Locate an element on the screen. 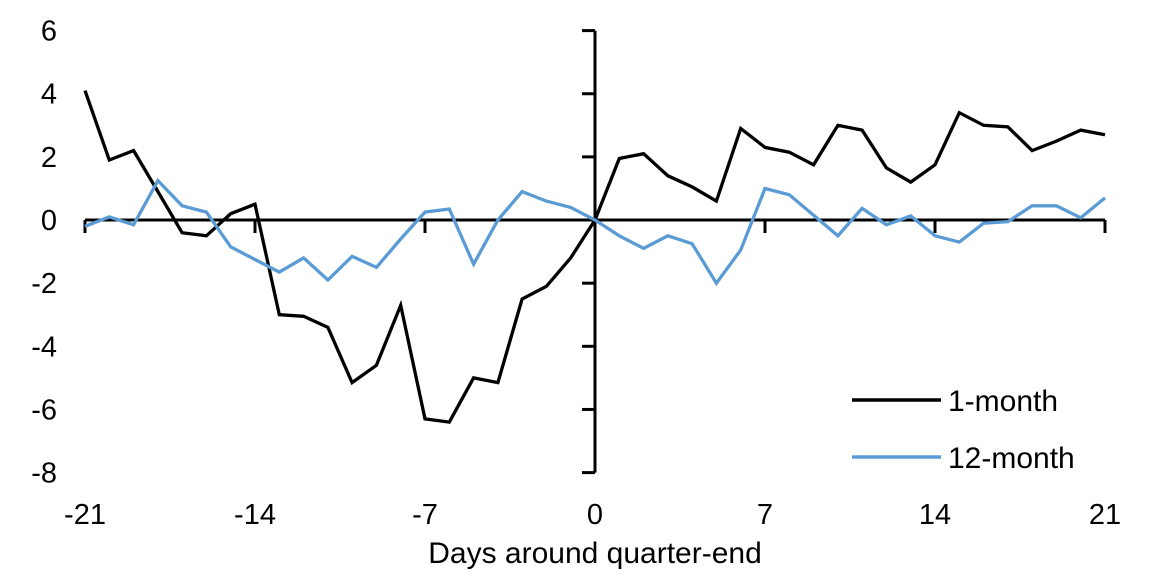 This screenshot has height=584, width=1152. y-tick-label: -8 is located at coordinates (44, 474).